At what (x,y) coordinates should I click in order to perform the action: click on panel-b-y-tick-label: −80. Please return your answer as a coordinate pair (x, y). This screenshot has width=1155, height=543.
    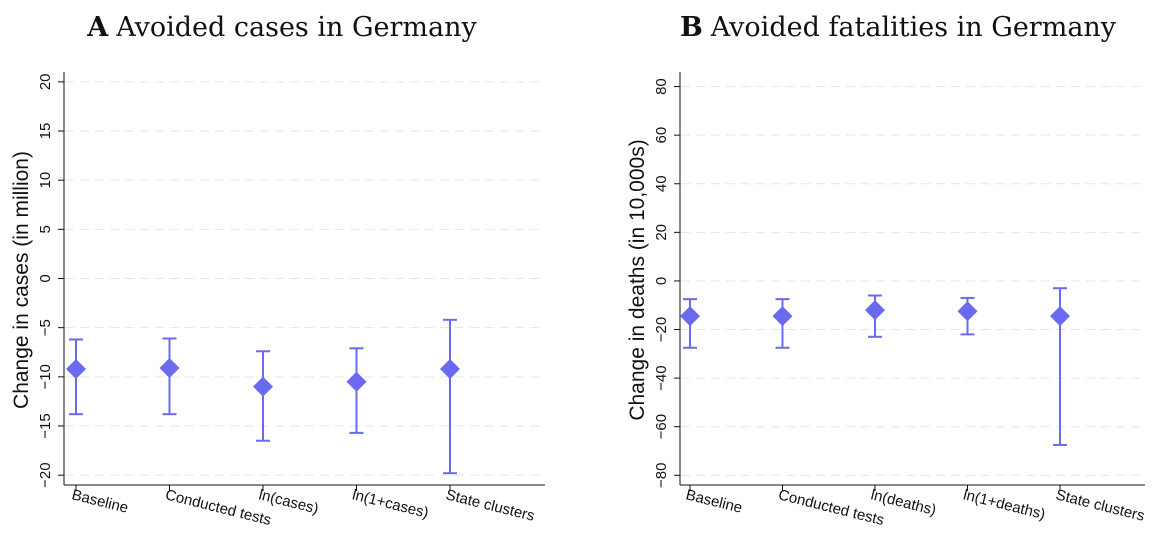
    Looking at the image, I should click on (661, 475).